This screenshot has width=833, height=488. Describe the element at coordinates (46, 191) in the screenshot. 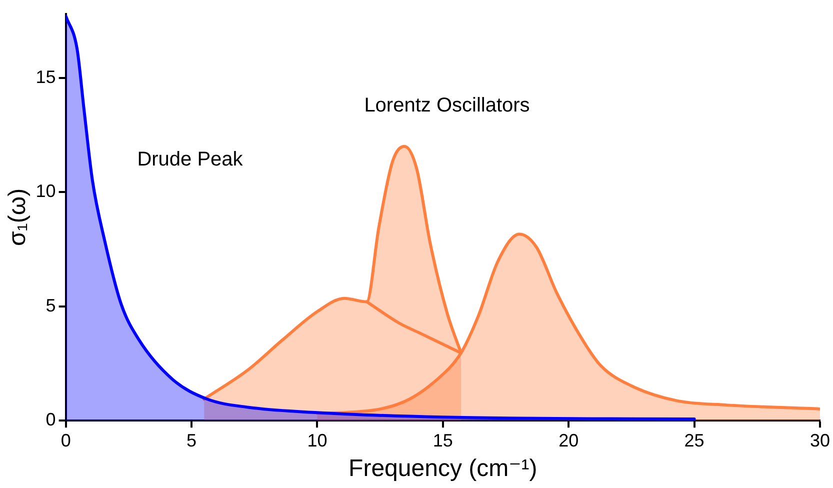

I see `y-tick-label: 10` at that location.